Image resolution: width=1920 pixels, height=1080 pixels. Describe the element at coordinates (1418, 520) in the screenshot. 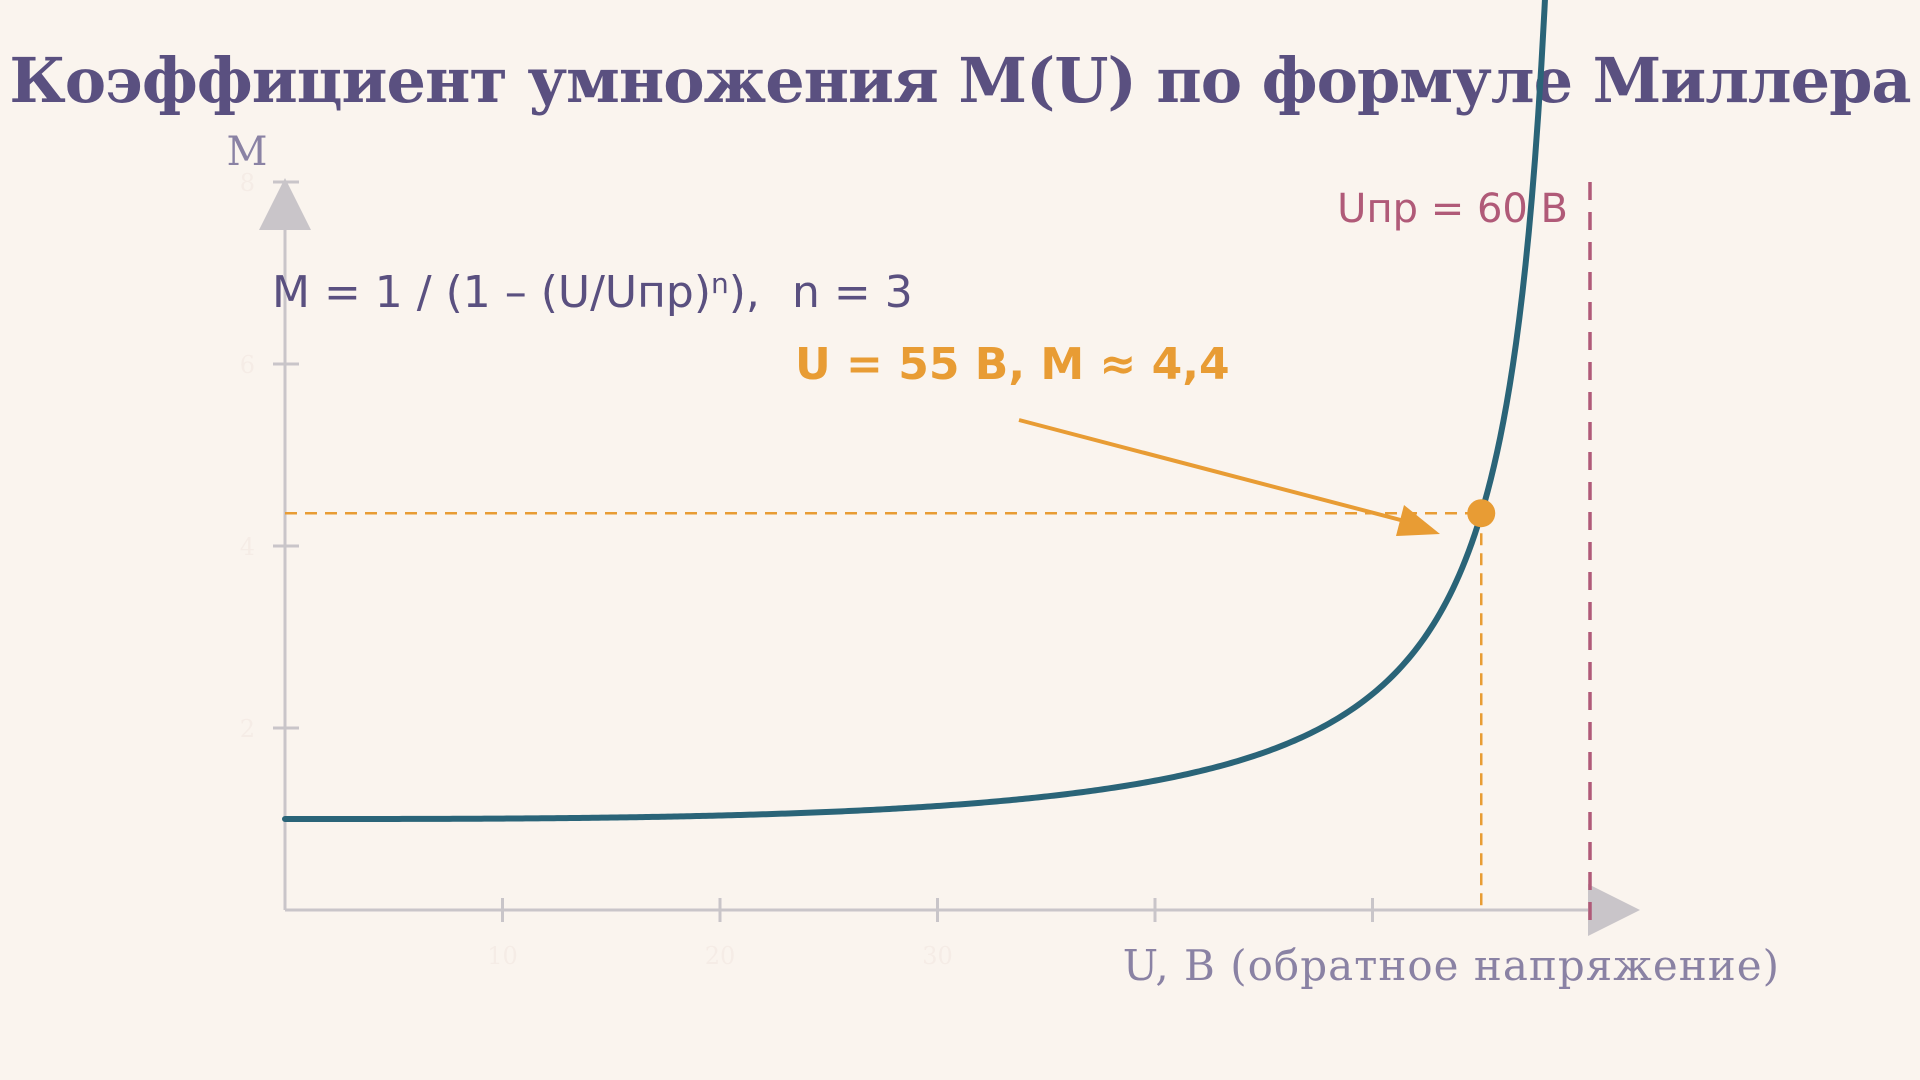

I see `annotation-arrow-head` at that location.